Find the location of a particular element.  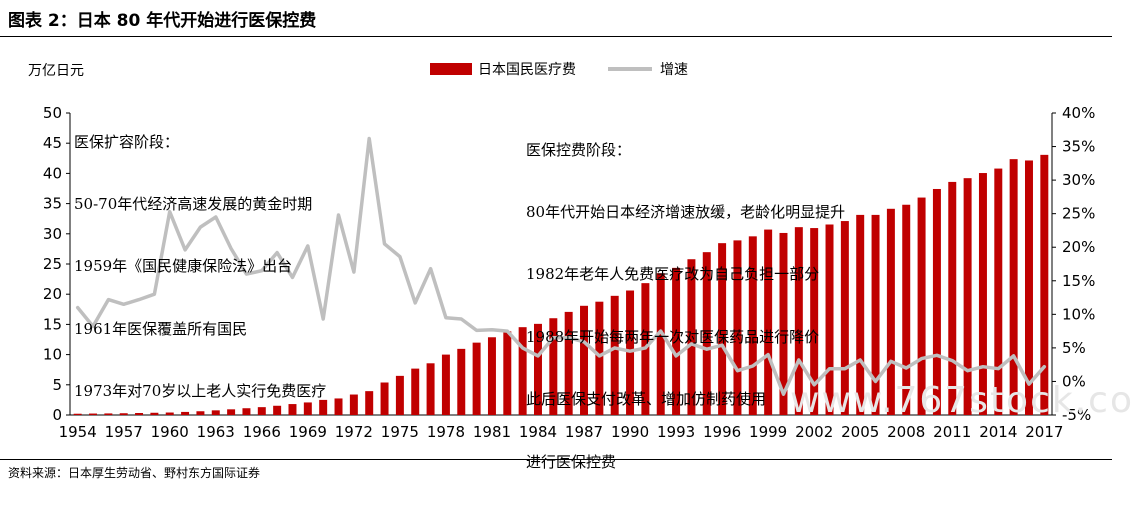

annotation-line: 此后医保支付改革、增加仿制药使用 is located at coordinates (646, 399).